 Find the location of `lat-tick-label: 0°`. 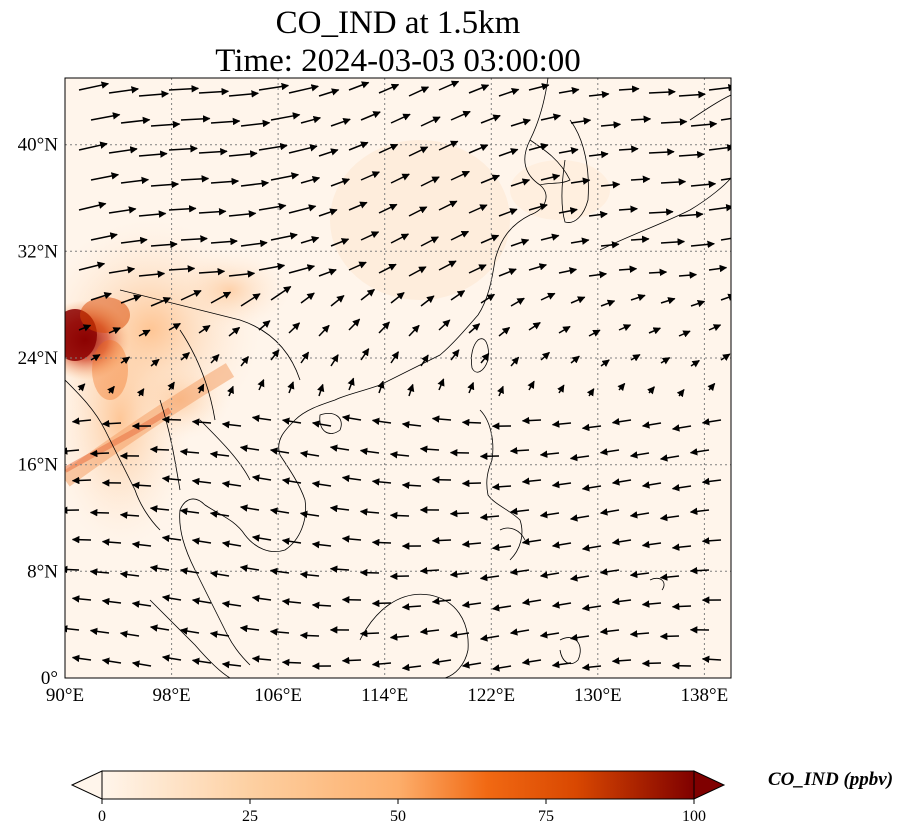

lat-tick-label: 0° is located at coordinates (49, 678).